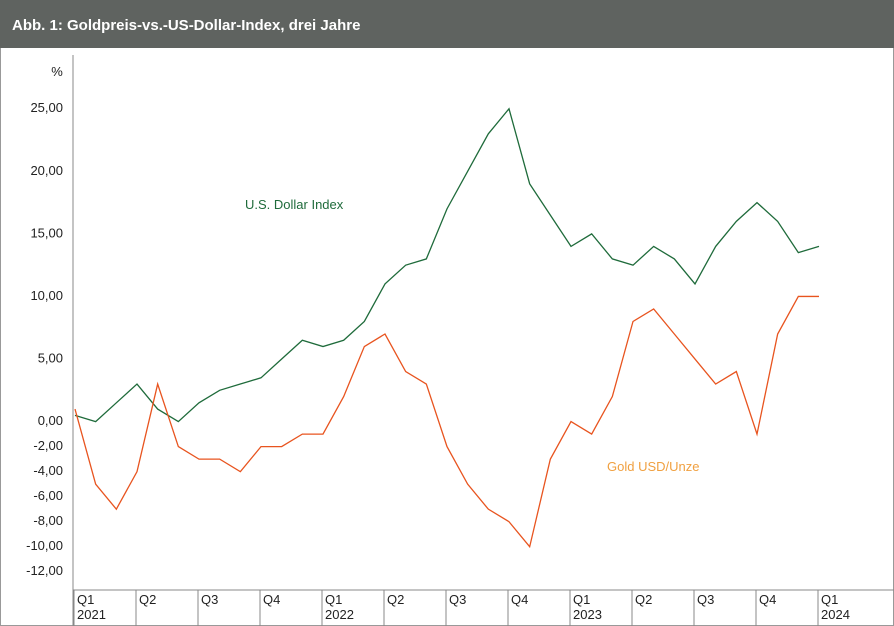  What do you see at coordinates (835, 614) in the screenshot?
I see `x-tick-year: 2024` at bounding box center [835, 614].